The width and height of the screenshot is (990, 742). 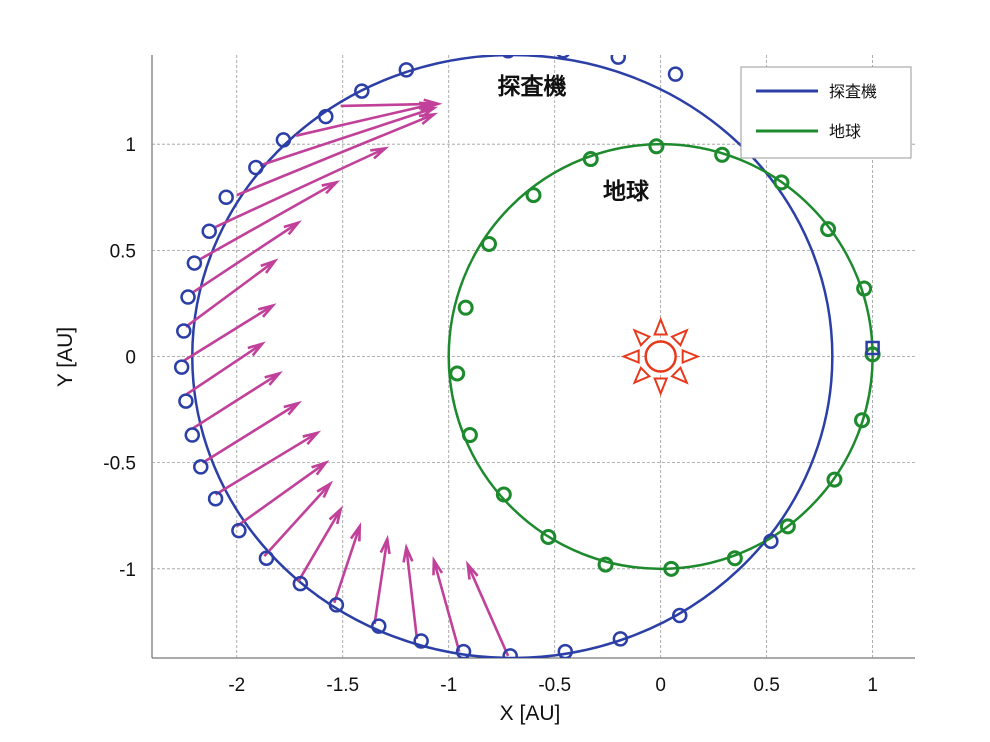 What do you see at coordinates (853, 91) in the screenshot?
I see `legend-probe-label: 探査機` at bounding box center [853, 91].